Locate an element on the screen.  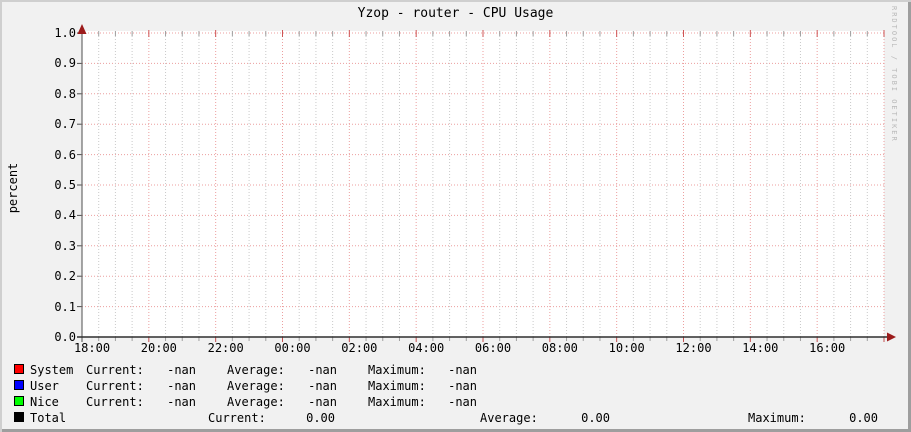
x-tick-label: 16:00 is located at coordinates (827, 348).